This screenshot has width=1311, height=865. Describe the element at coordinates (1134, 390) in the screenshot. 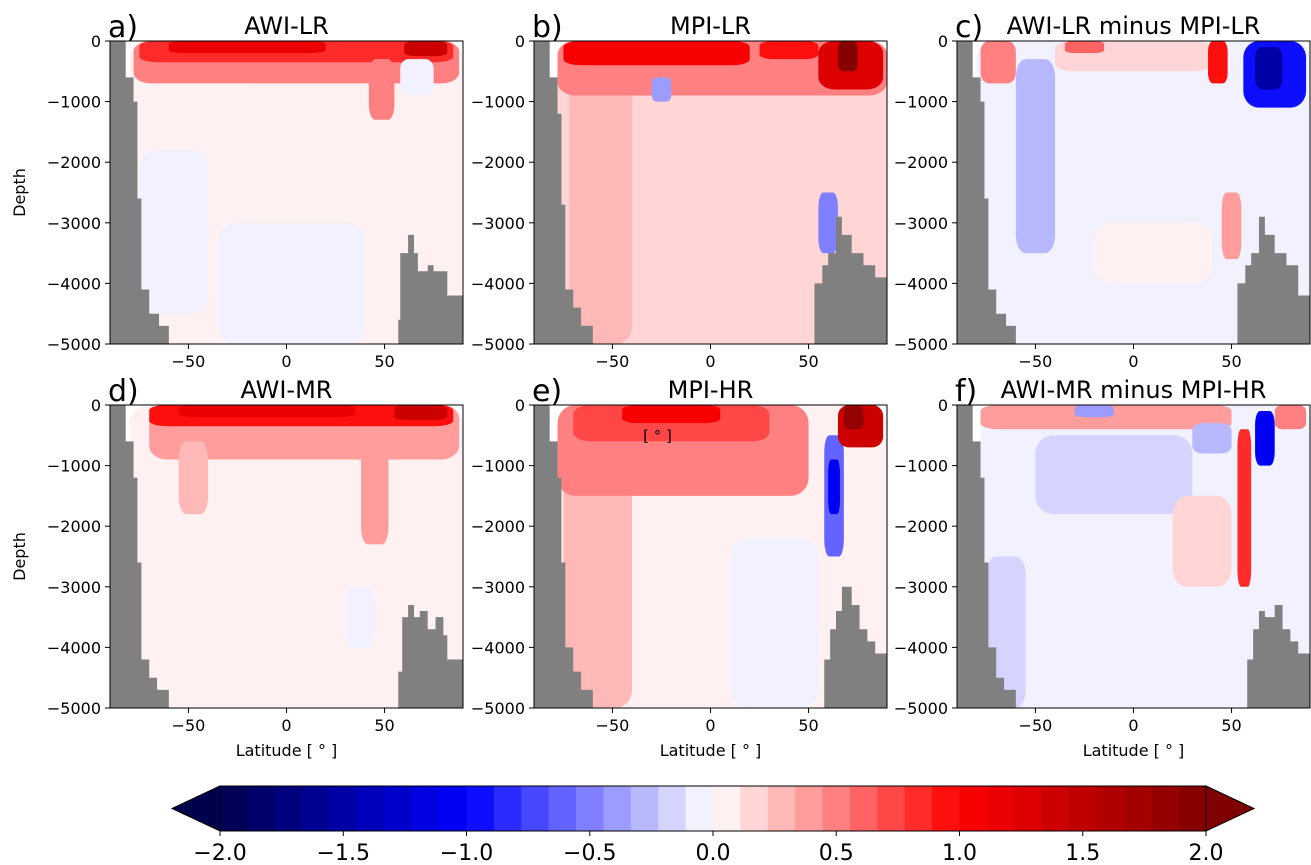

I see `panel-title: AWI-MR minus MPI-HR` at that location.